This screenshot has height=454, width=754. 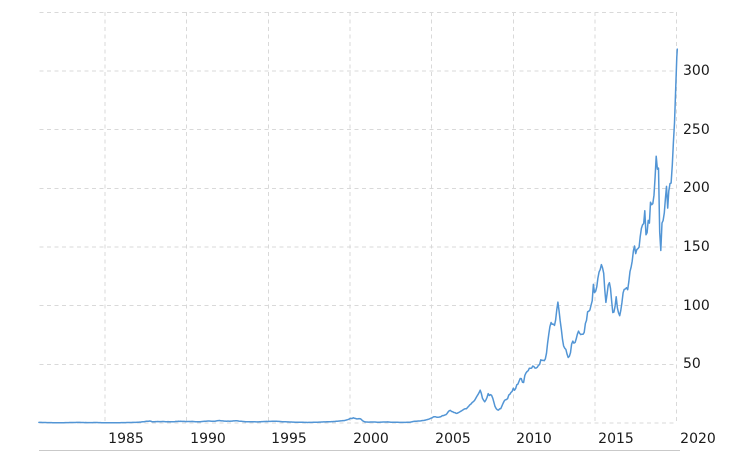 I want to click on y-tick-label-150: 150, so click(x=696, y=247).